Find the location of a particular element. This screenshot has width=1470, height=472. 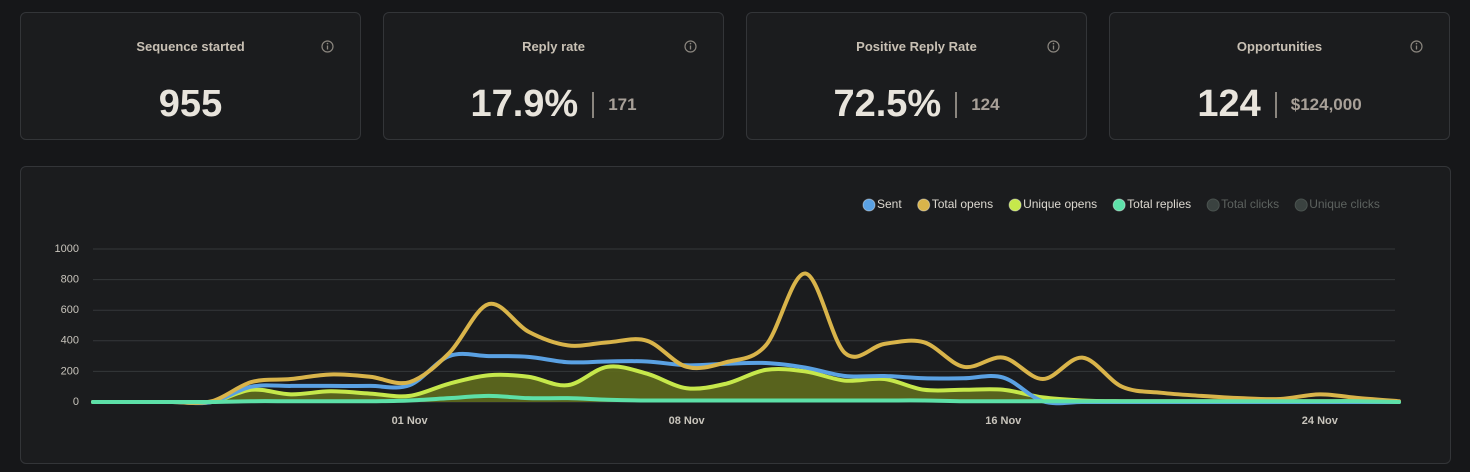

card-secondary: $124,000 is located at coordinates (1326, 104).